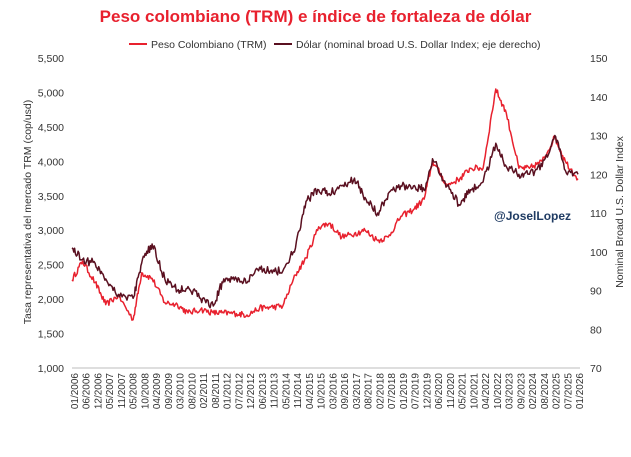  What do you see at coordinates (275, 391) in the screenshot?
I see `x-tick-label: 11/2013` at bounding box center [275, 391].